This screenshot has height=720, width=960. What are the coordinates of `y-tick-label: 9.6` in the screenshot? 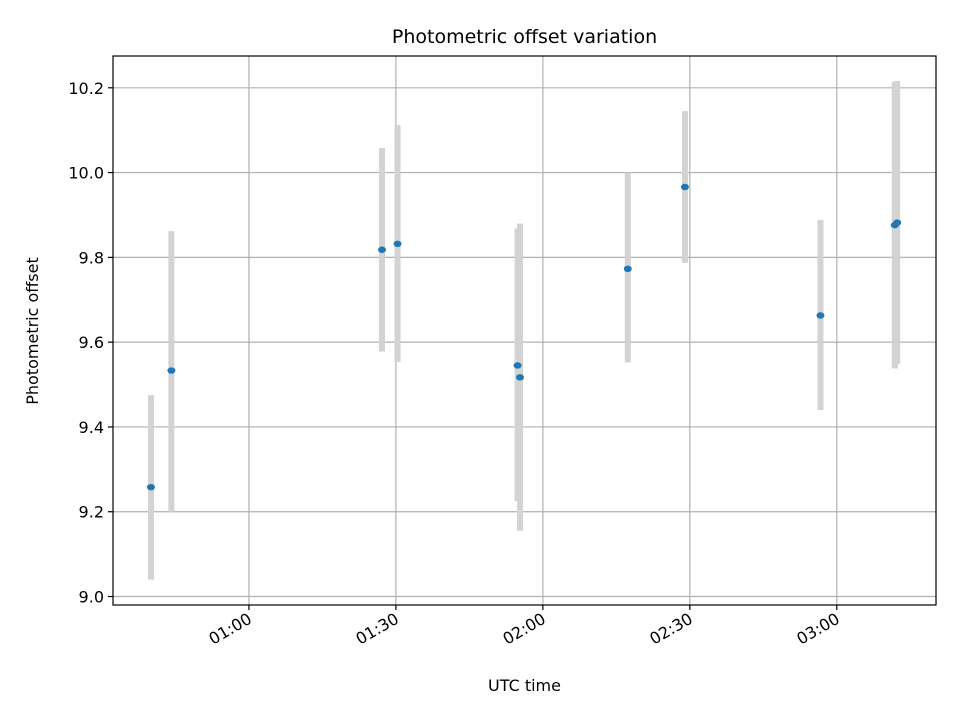 It's located at (91, 342).